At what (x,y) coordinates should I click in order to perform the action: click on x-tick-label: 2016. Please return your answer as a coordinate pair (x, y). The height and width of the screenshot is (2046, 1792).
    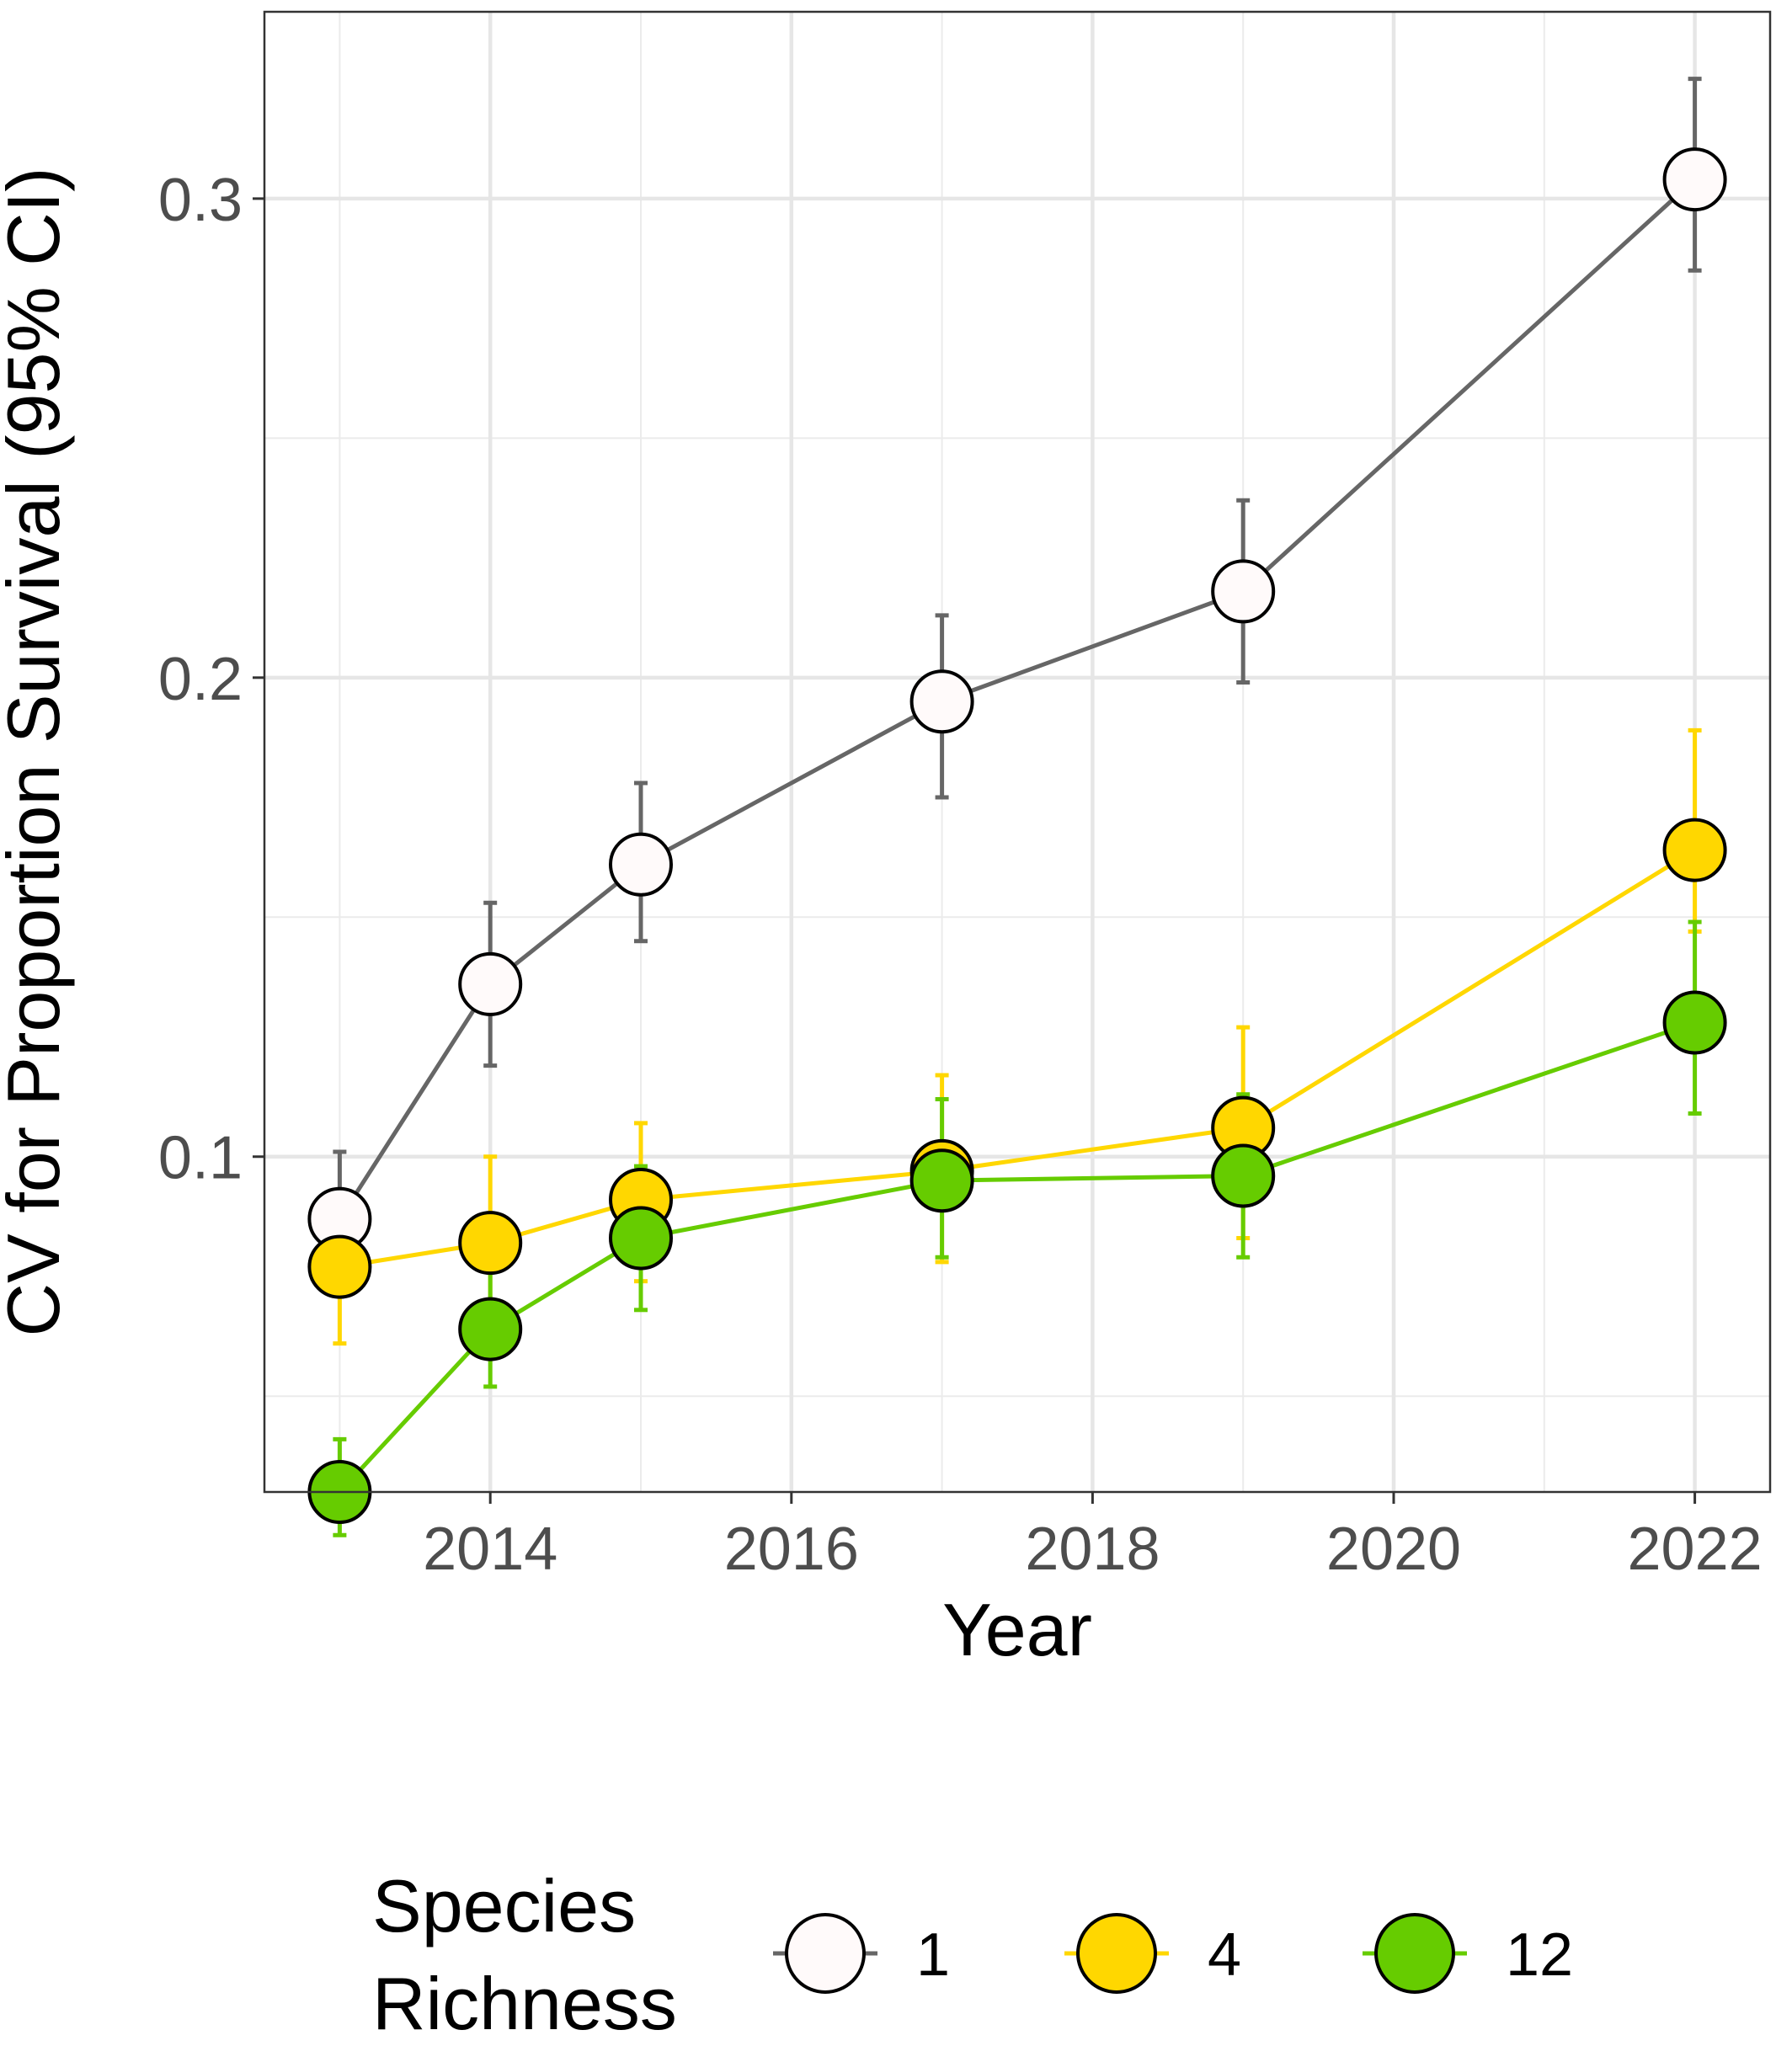
    Looking at the image, I should click on (791, 1550).